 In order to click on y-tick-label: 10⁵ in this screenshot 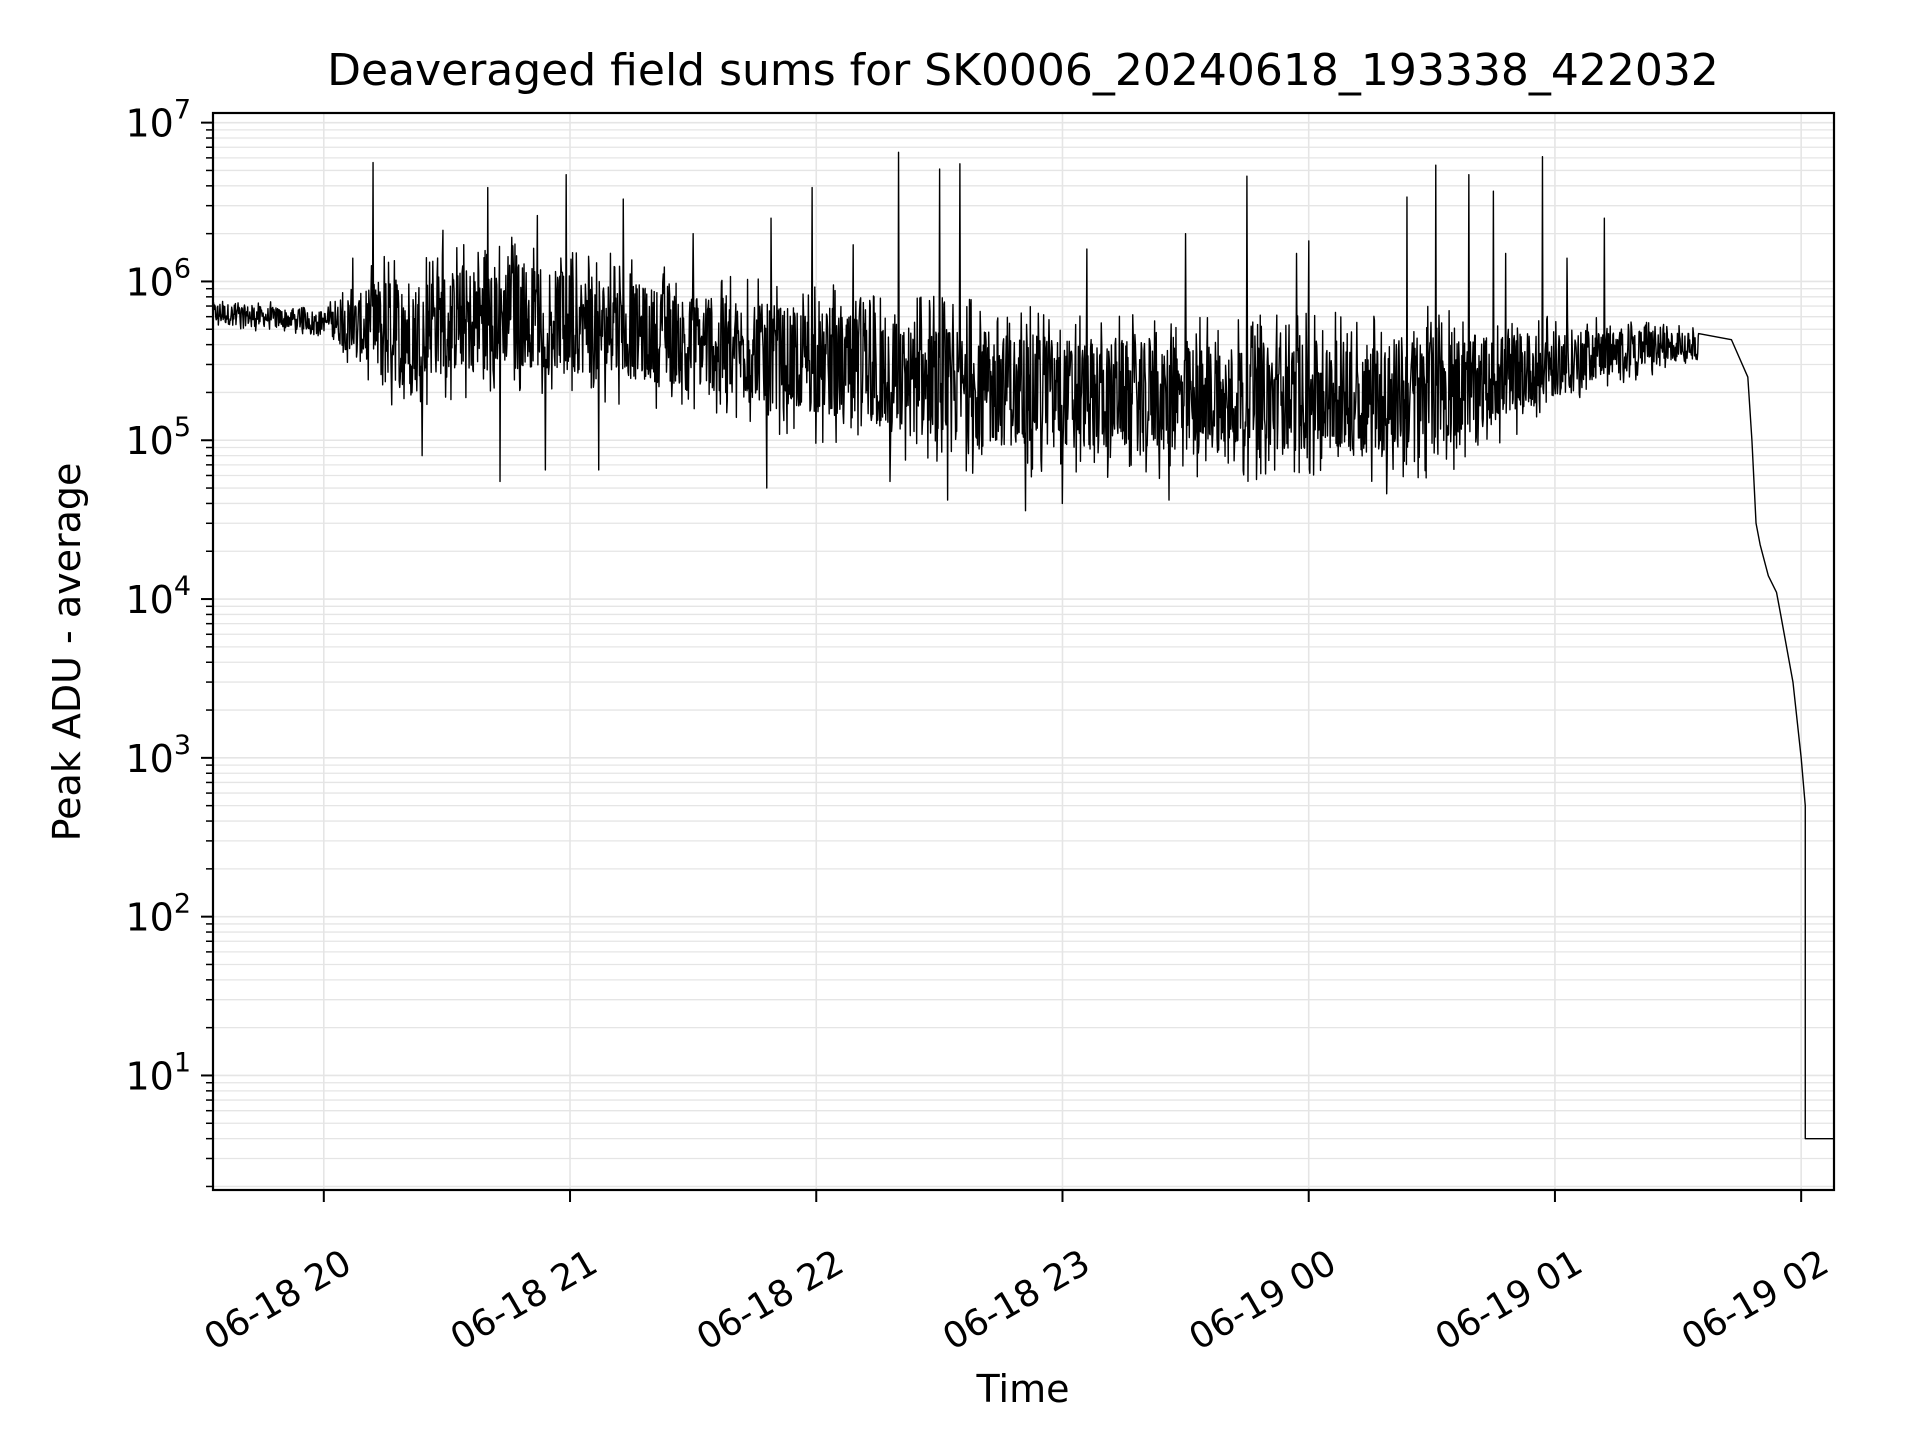, I will do `click(158, 437)`.